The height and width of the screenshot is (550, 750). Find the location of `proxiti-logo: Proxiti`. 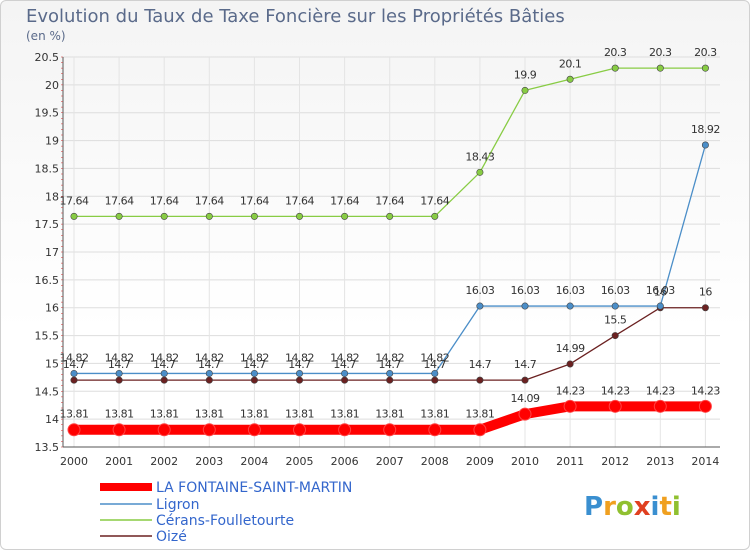

proxiti-logo: Proxiti is located at coordinates (632, 507).